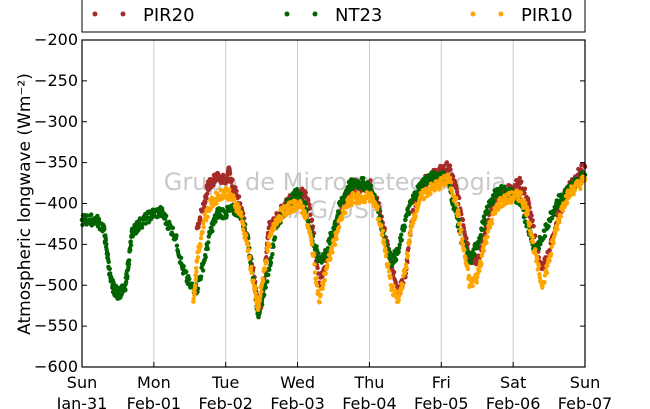  I want to click on legend-entry-nt23: NT23, so click(333, 15).